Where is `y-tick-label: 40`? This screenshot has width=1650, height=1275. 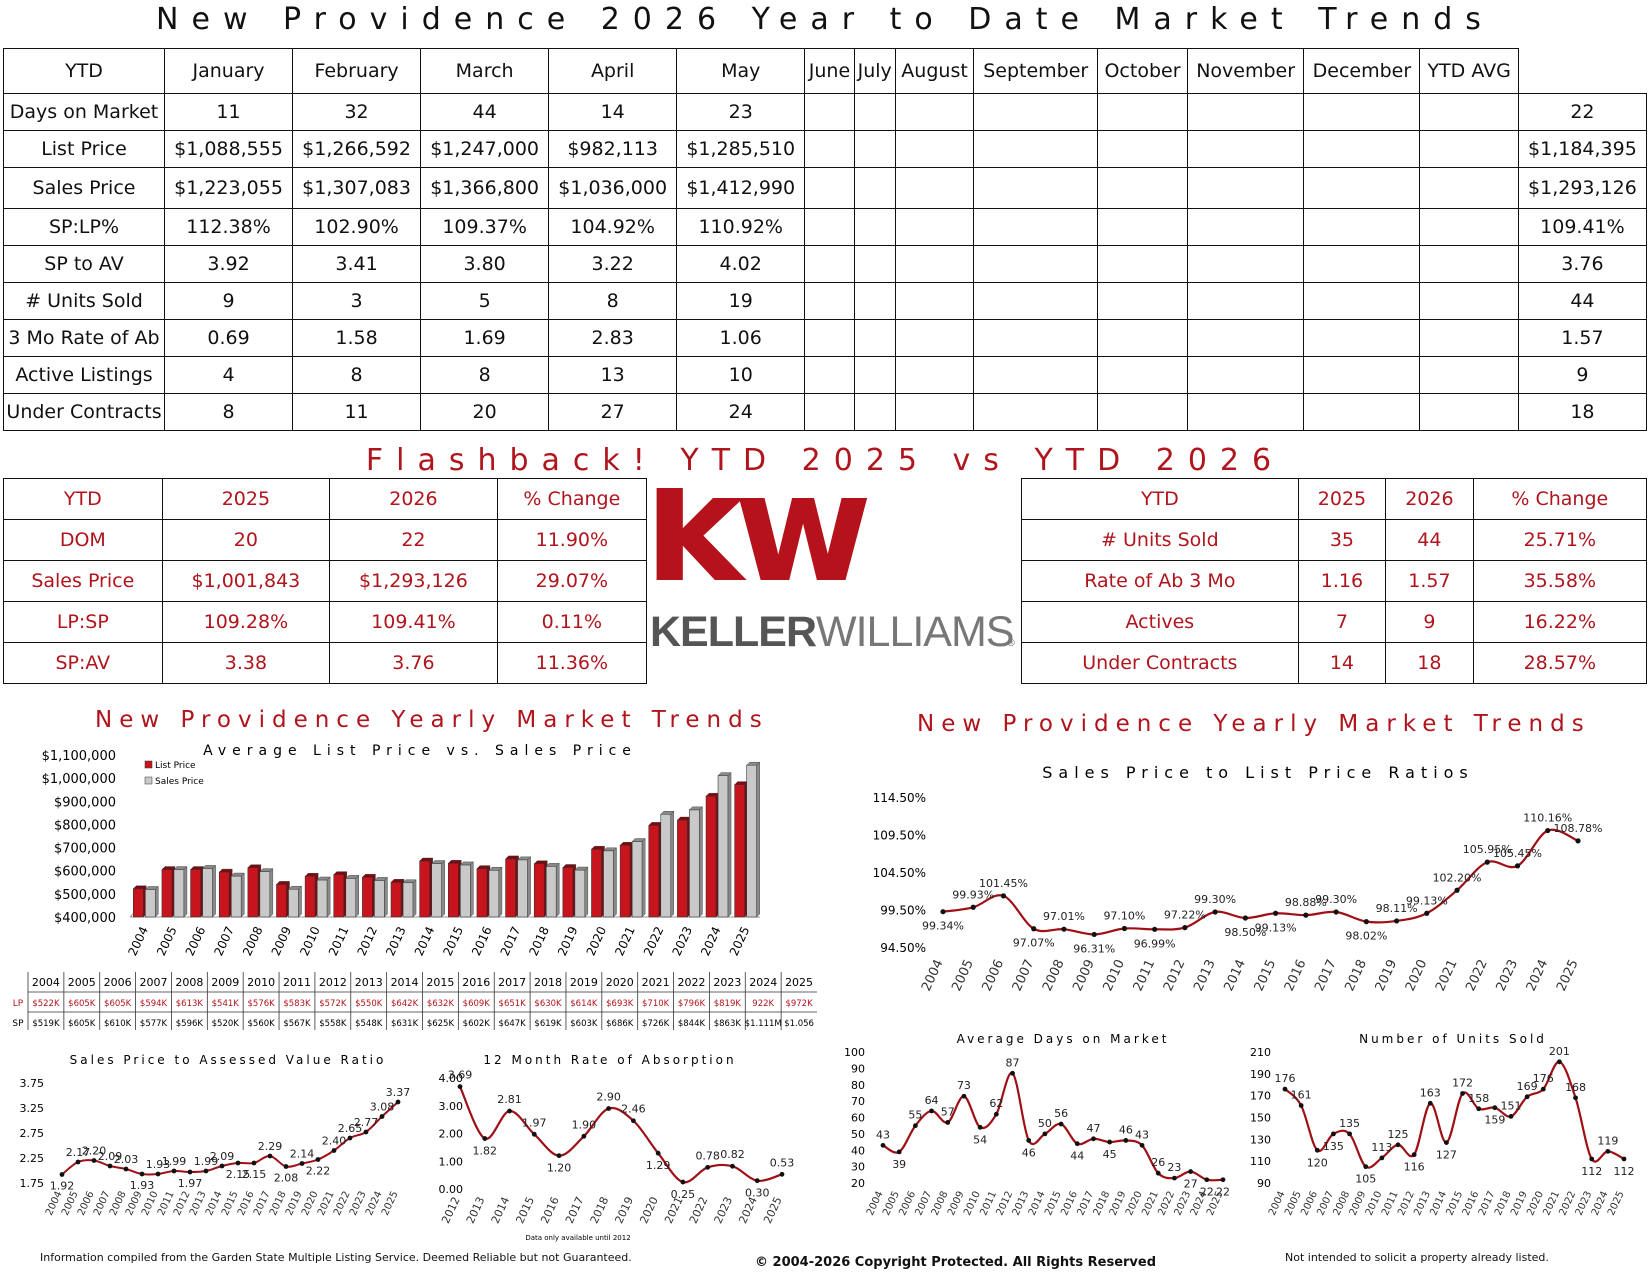 y-tick-label: 40 is located at coordinates (858, 1150).